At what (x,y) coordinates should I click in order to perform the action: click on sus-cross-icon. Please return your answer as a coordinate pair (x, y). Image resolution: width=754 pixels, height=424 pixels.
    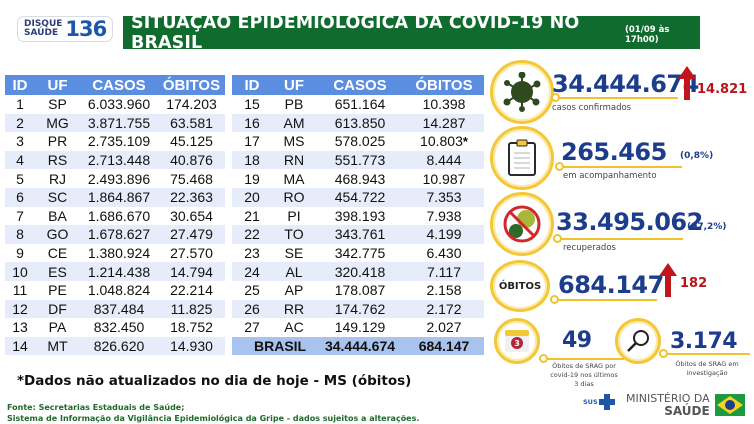
    Looking at the image, I should click on (606, 402).